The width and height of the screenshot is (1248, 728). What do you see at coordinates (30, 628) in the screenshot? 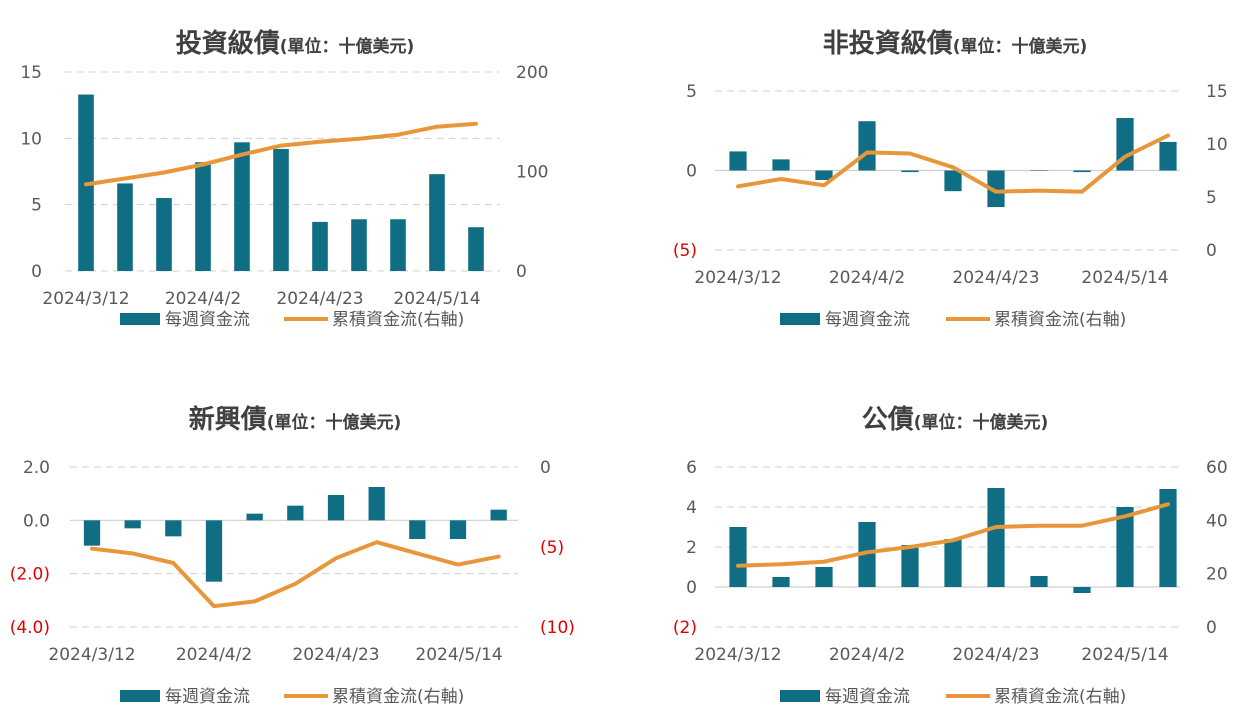
I see `y-left-tick-label: (4.0)` at bounding box center [30, 628].